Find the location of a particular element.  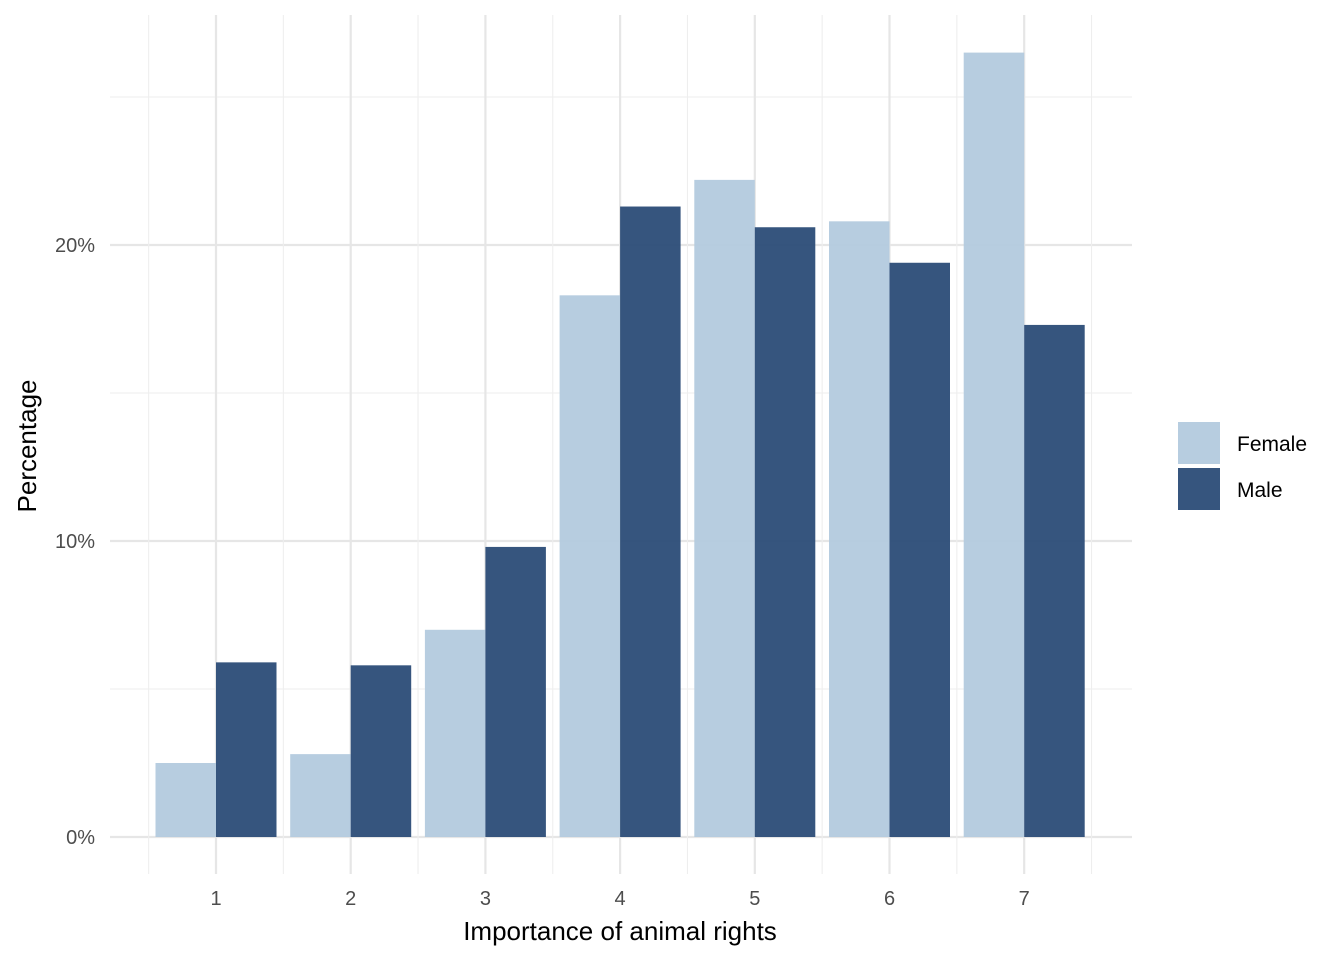

legend: Female Male is located at coordinates (1242, 466).